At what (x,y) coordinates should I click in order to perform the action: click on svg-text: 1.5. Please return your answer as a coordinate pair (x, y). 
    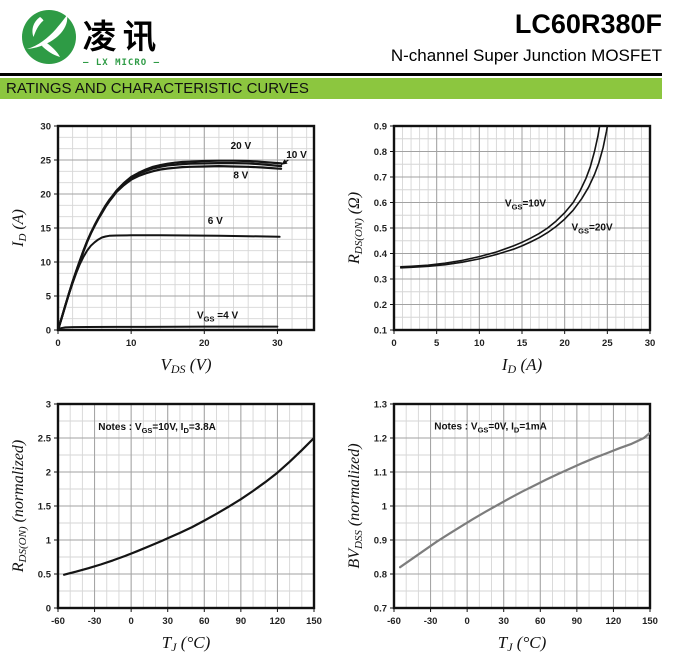
    Looking at the image, I should click on (45, 506).